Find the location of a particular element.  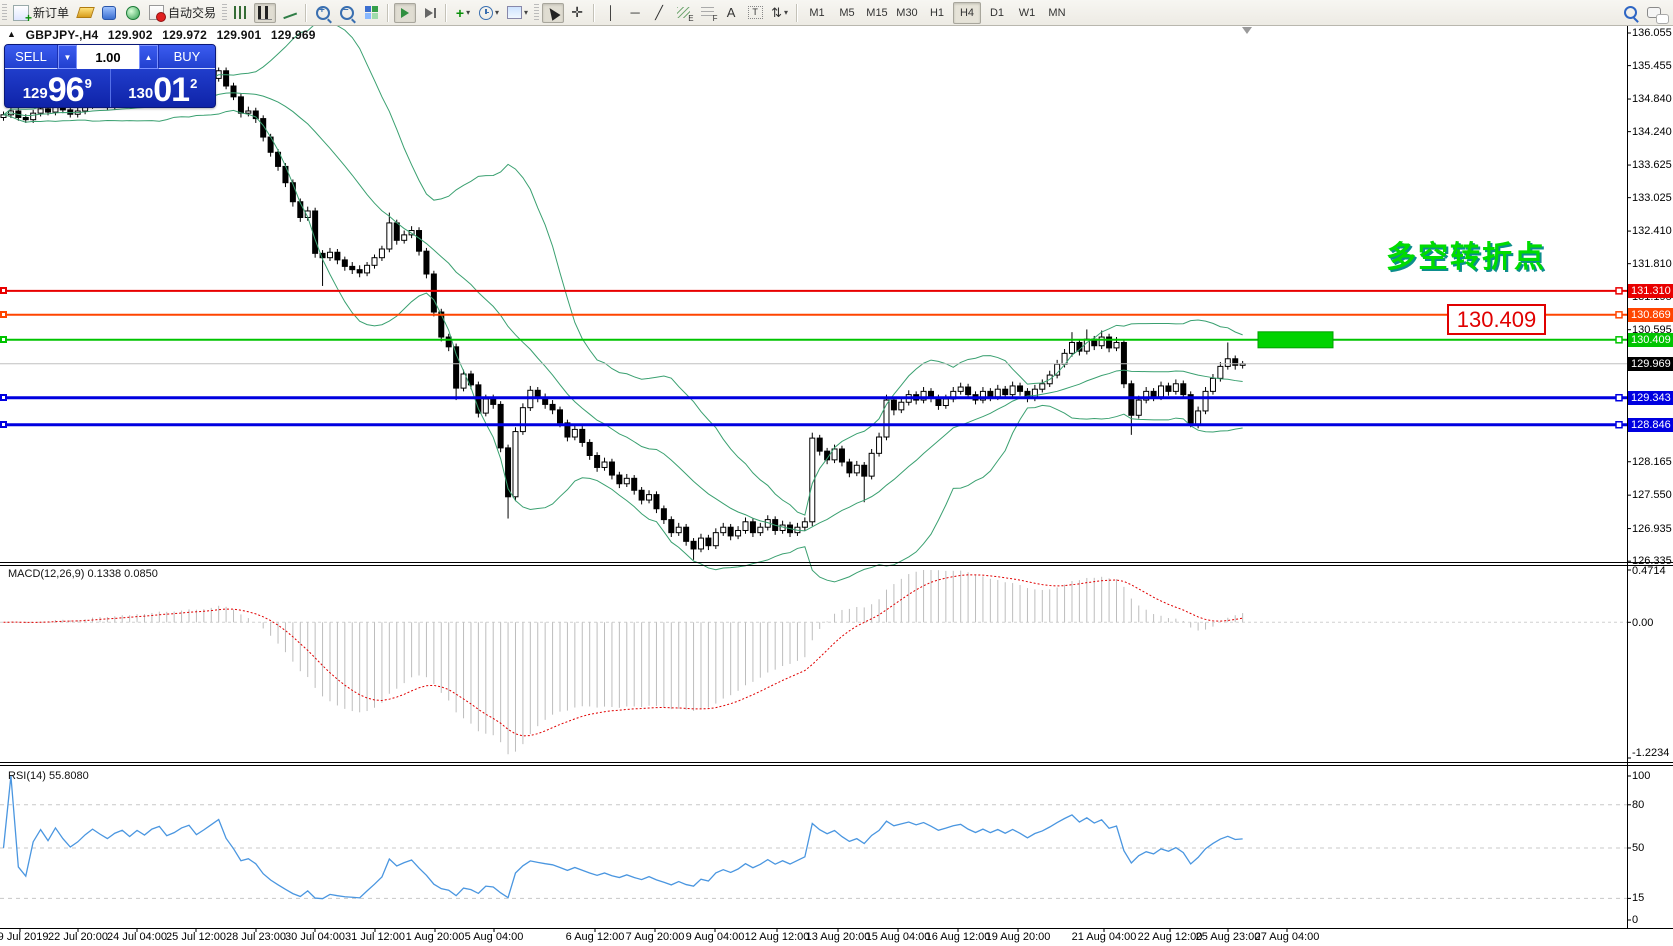

text-label-button: T is located at coordinates (755, 13).